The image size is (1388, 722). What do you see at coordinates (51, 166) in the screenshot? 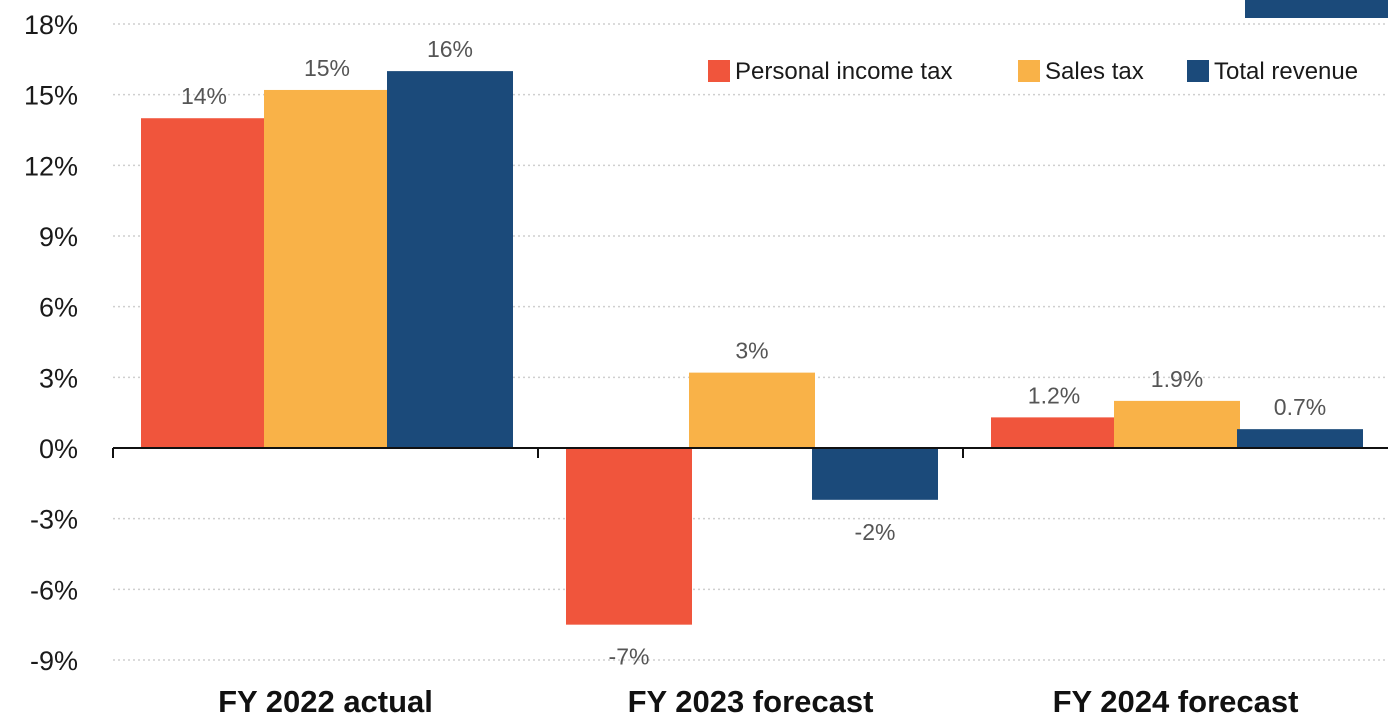
I see `y-tick-label: 12%` at bounding box center [51, 166].